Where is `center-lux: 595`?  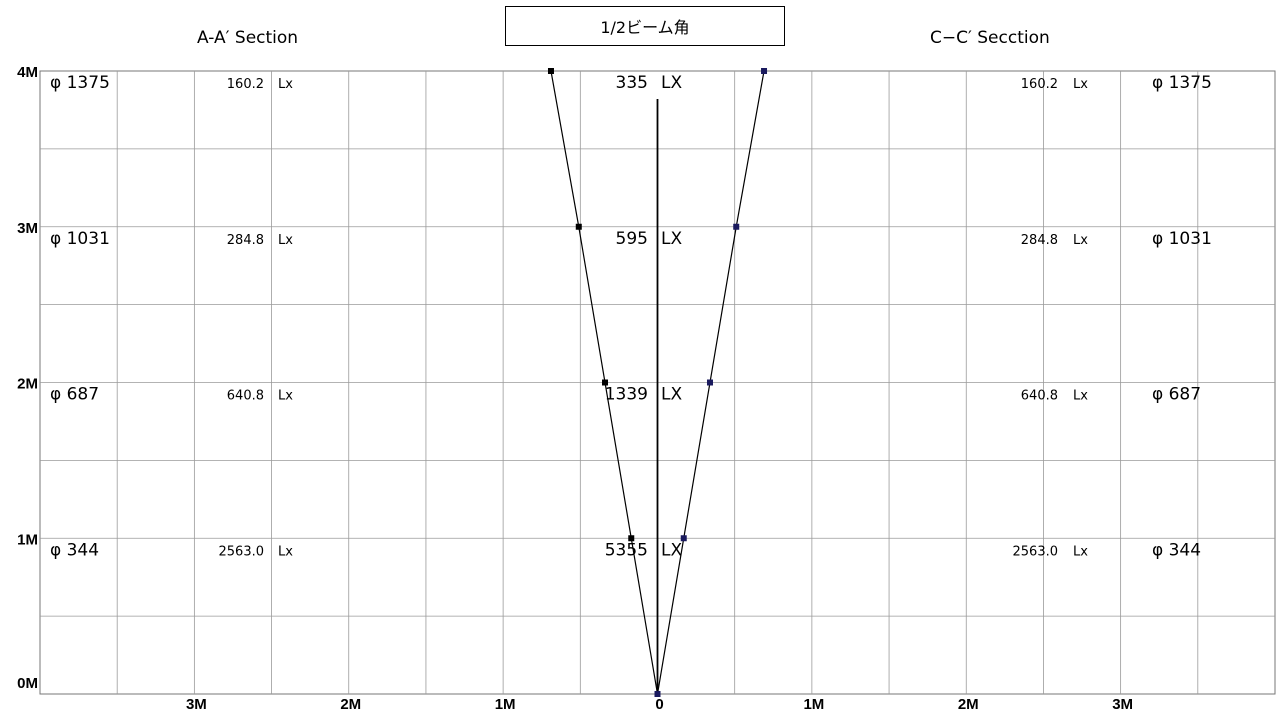 center-lux: 595 is located at coordinates (632, 239).